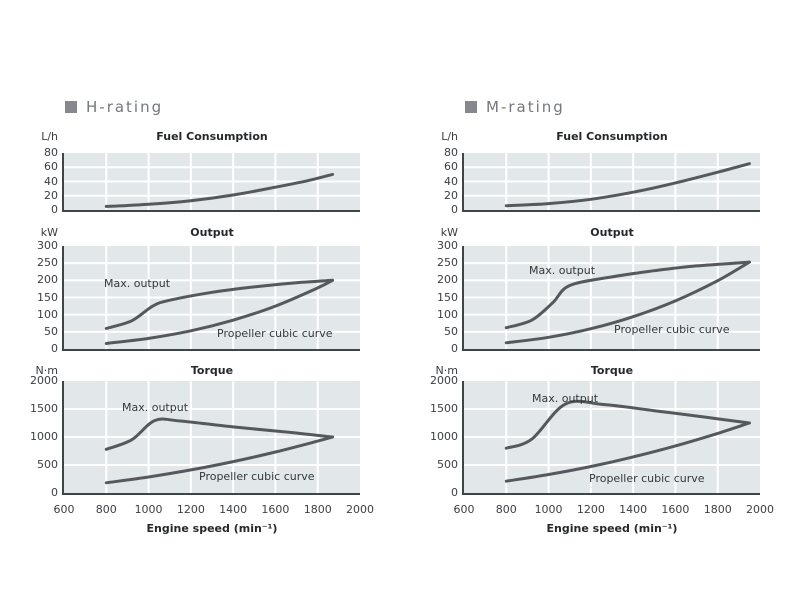 The height and width of the screenshot is (600, 800). Describe the element at coordinates (125, 107) in the screenshot. I see `rating-header-label: H-rating` at that location.